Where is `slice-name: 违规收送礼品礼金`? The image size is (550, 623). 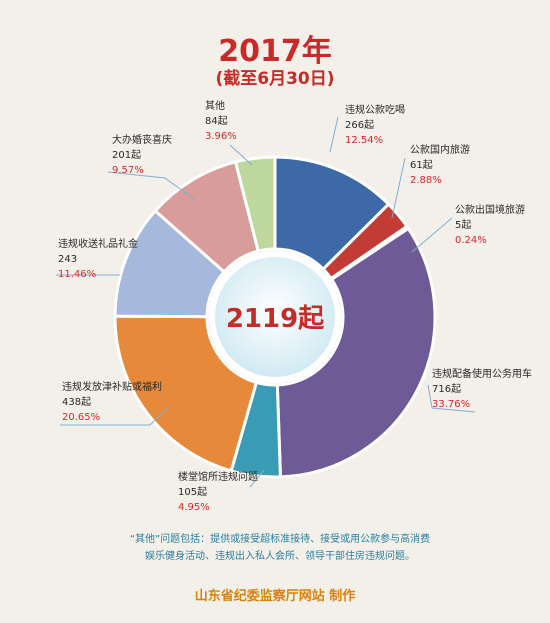 slice-name: 违规收送礼品礼金 is located at coordinates (98, 244).